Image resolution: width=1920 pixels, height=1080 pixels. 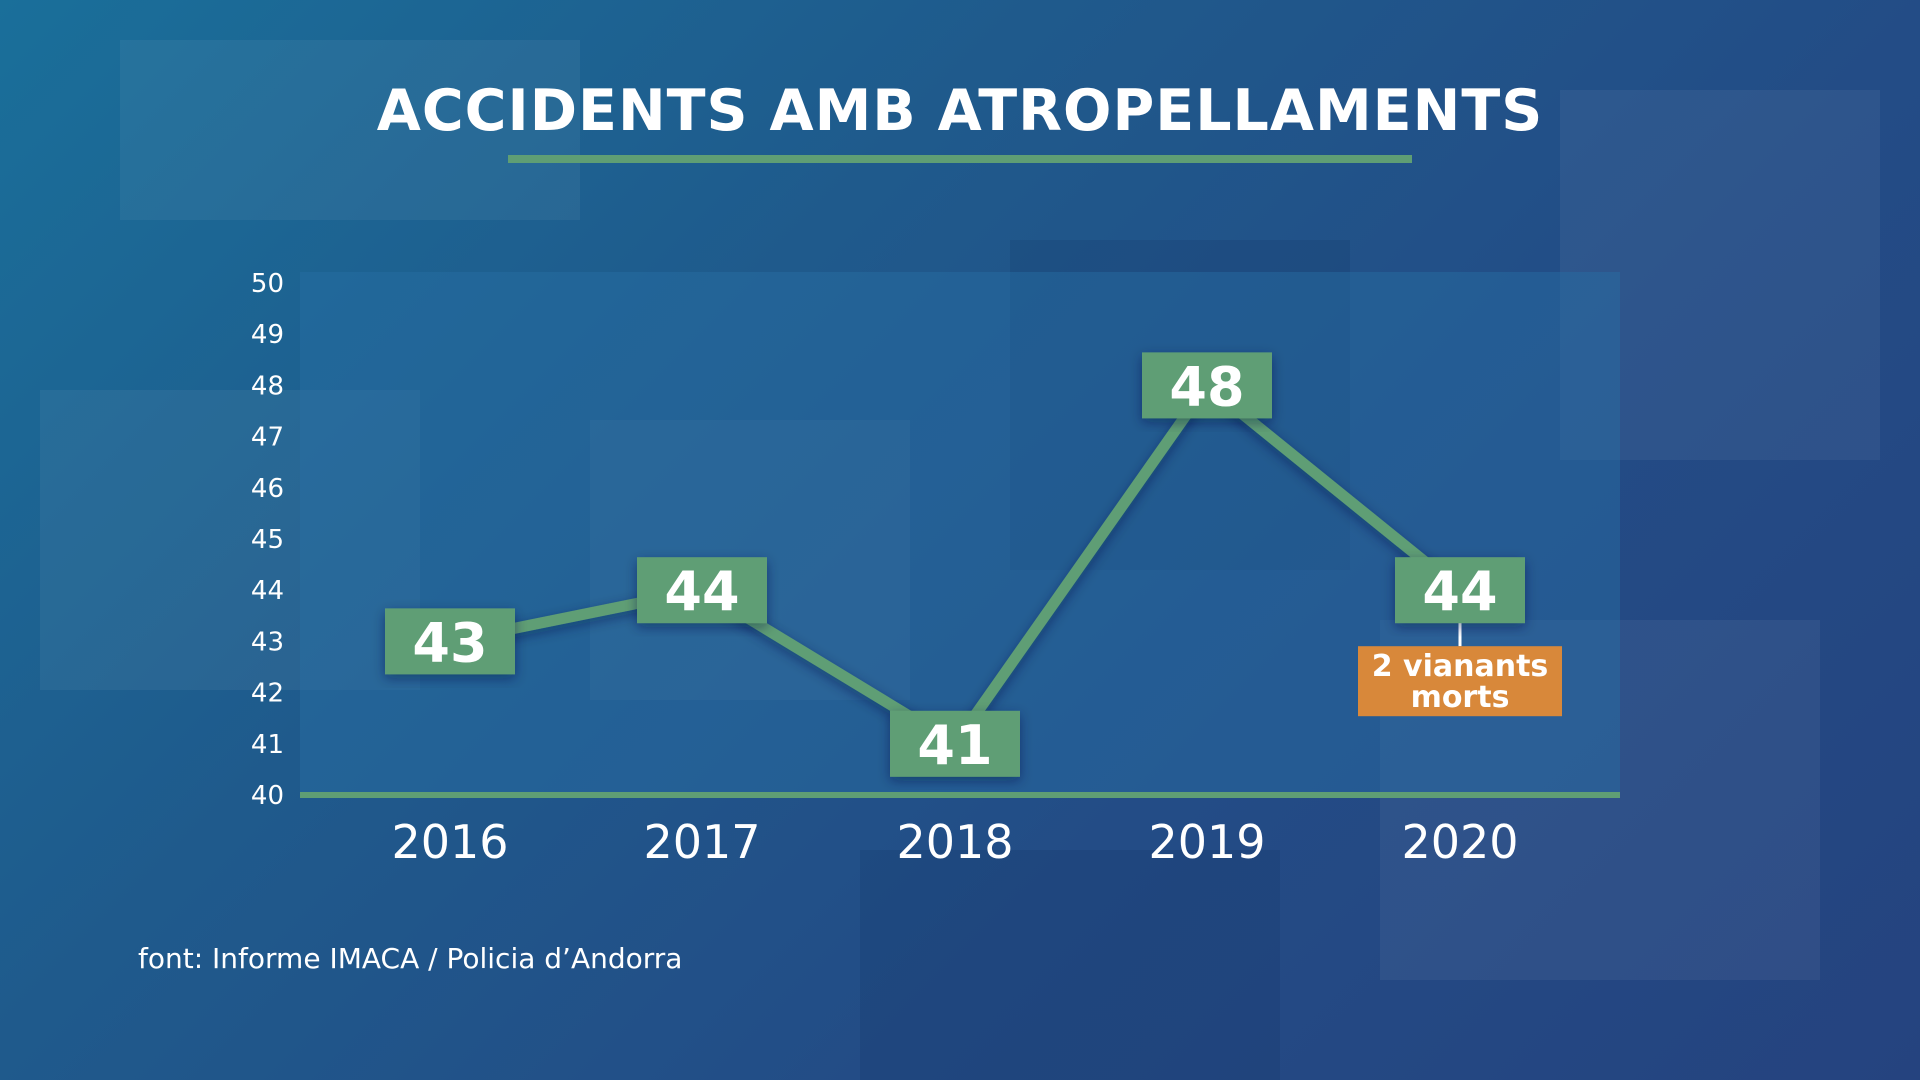 I want to click on x-tick-label: 2018, so click(x=954, y=842).